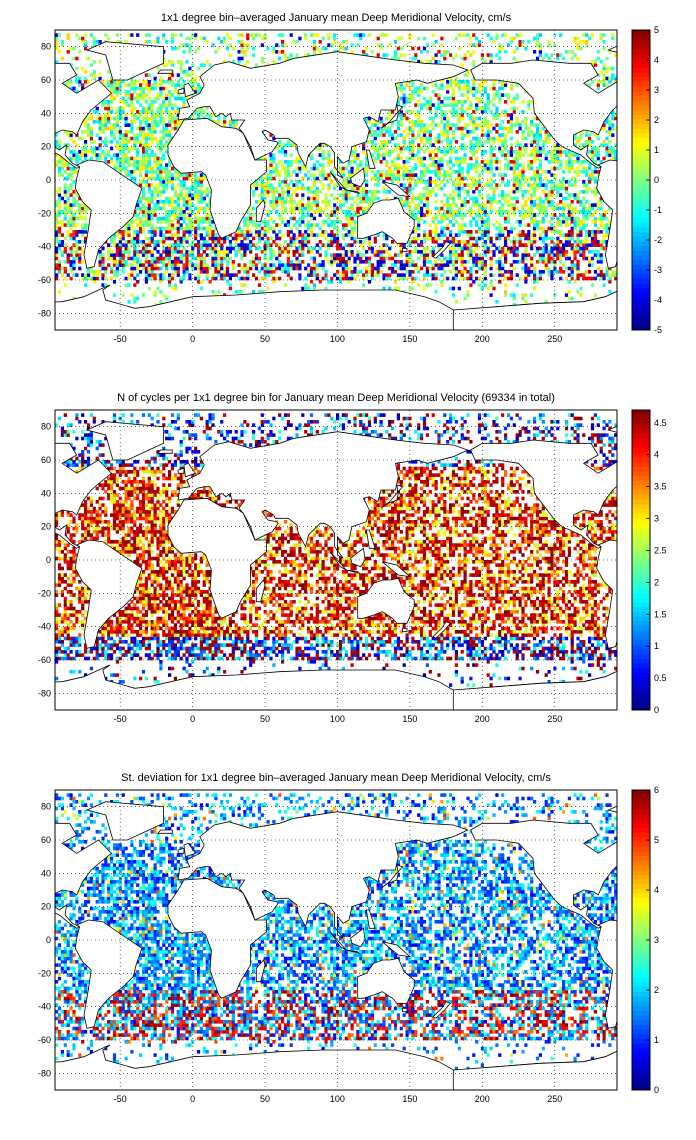 The width and height of the screenshot is (696, 1140). I want to click on colorbar-tick-label: 0.5, so click(660, 678).